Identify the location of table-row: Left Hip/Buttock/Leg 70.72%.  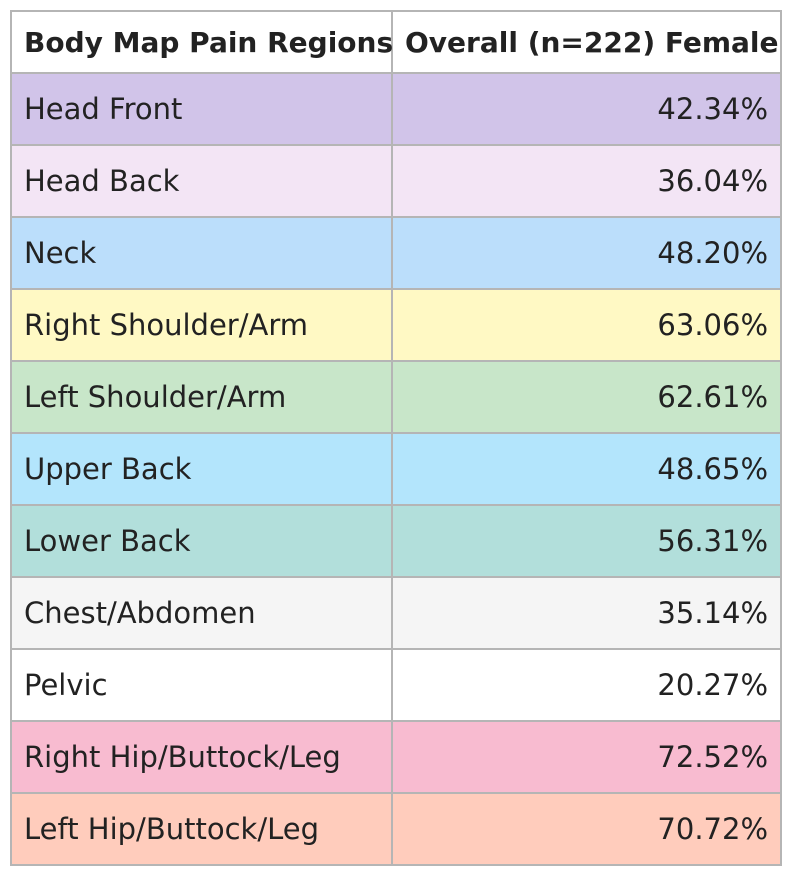
(396, 829).